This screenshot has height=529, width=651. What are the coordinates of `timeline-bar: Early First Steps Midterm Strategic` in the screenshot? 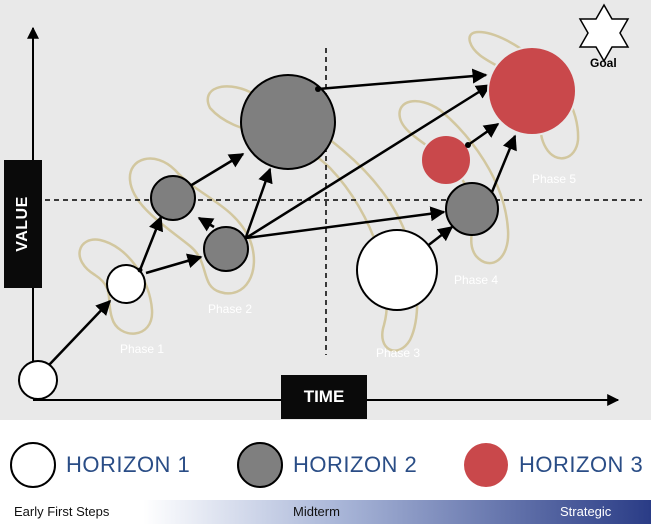 It's located at (325, 512).